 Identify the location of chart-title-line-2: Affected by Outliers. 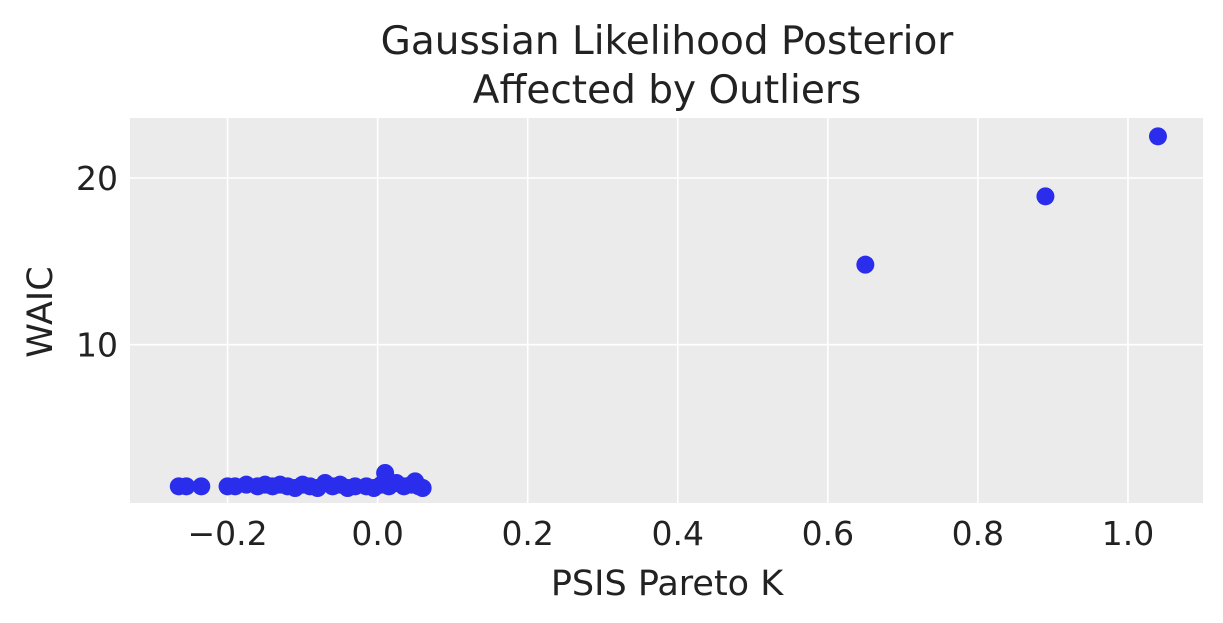
(667, 90).